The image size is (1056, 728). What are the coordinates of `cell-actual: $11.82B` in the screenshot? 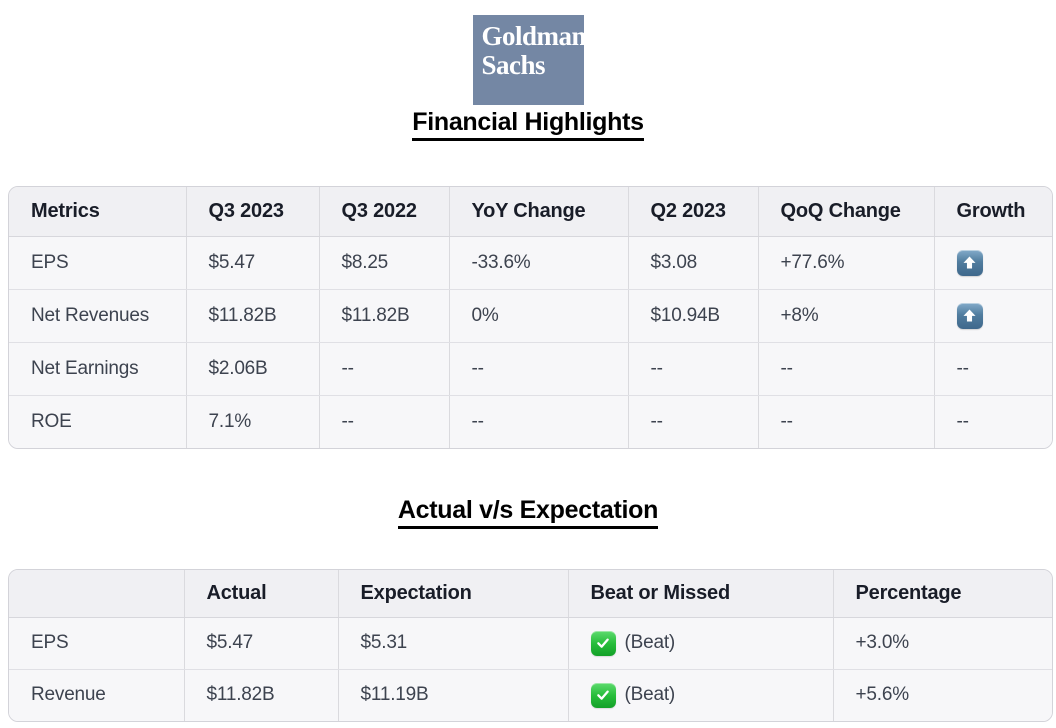 It's located at (261, 695).